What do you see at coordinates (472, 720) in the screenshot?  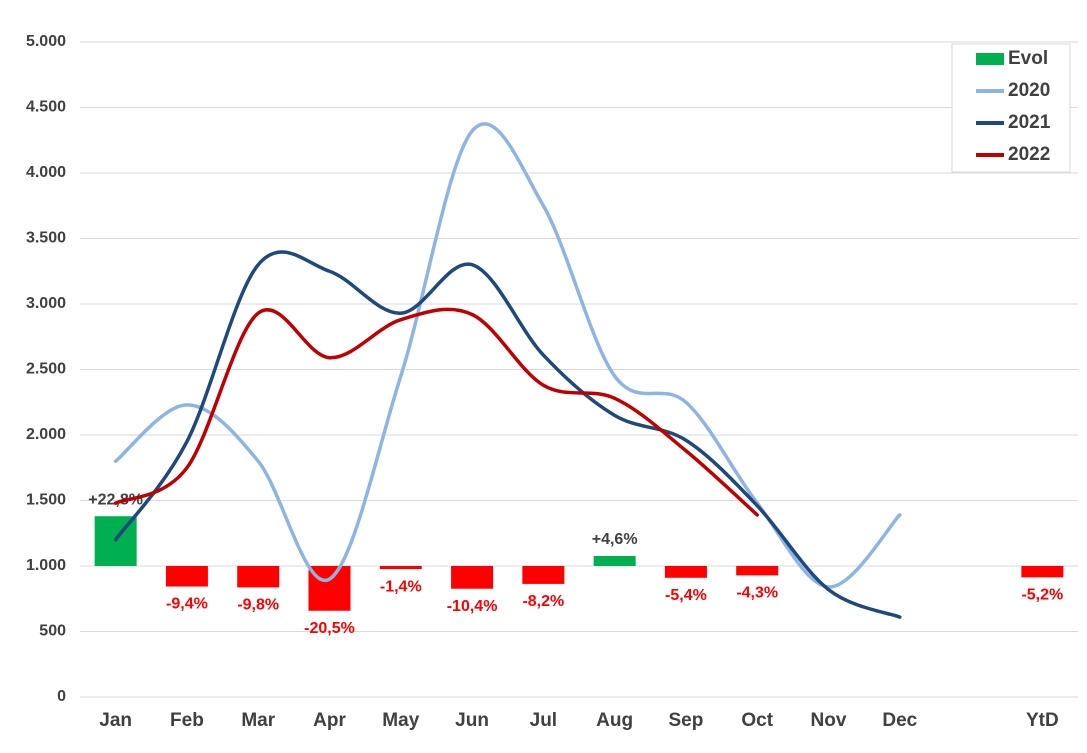 I see `x-tick-label: Jun` at bounding box center [472, 720].